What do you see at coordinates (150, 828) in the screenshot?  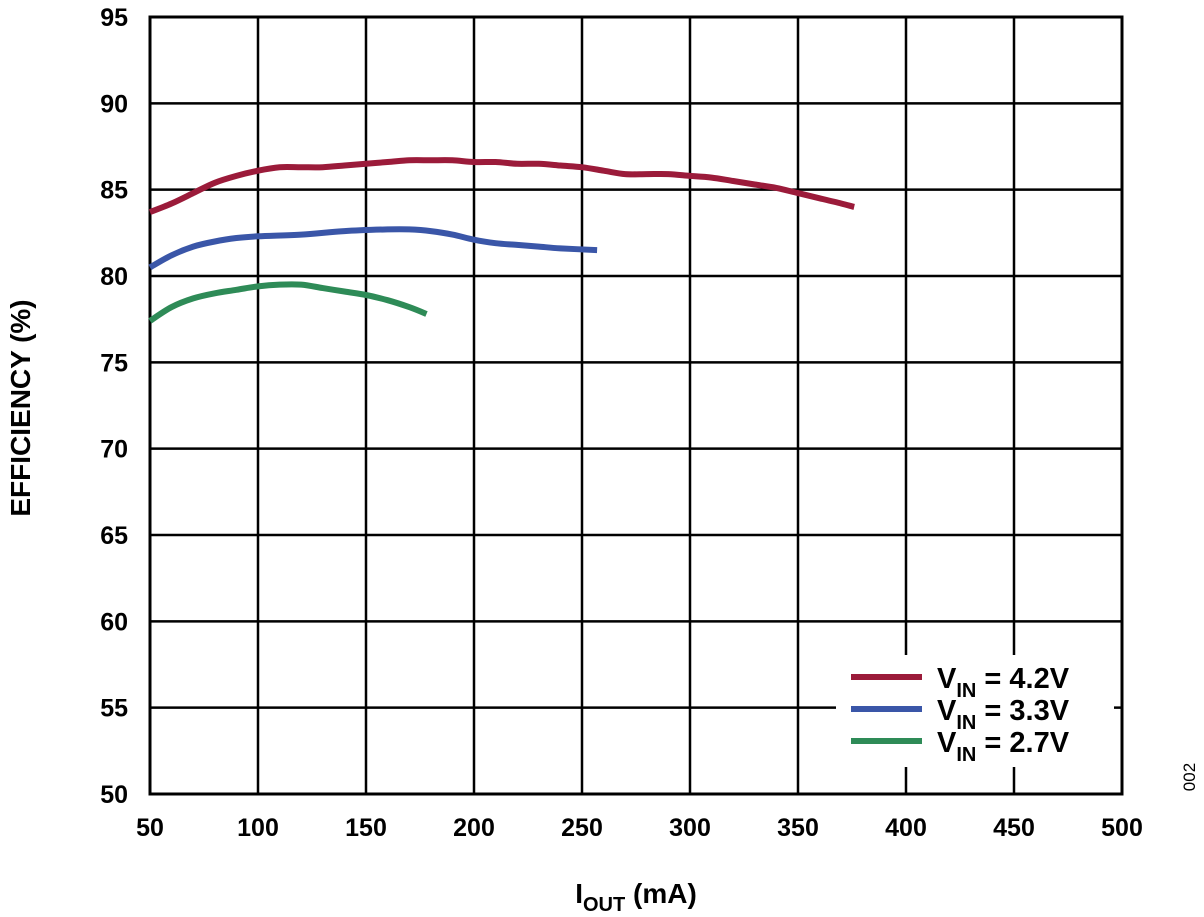 I see `x-tick-label: 50` at bounding box center [150, 828].